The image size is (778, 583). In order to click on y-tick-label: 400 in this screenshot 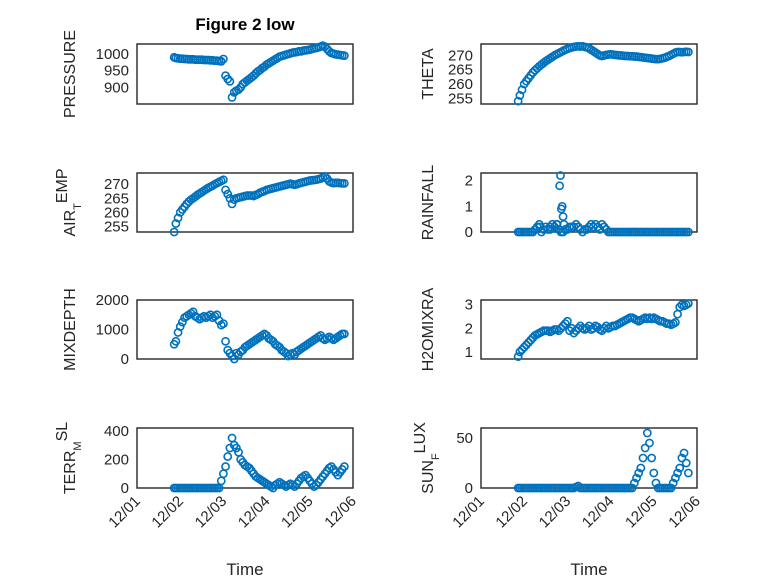, I will do `click(116, 431)`.